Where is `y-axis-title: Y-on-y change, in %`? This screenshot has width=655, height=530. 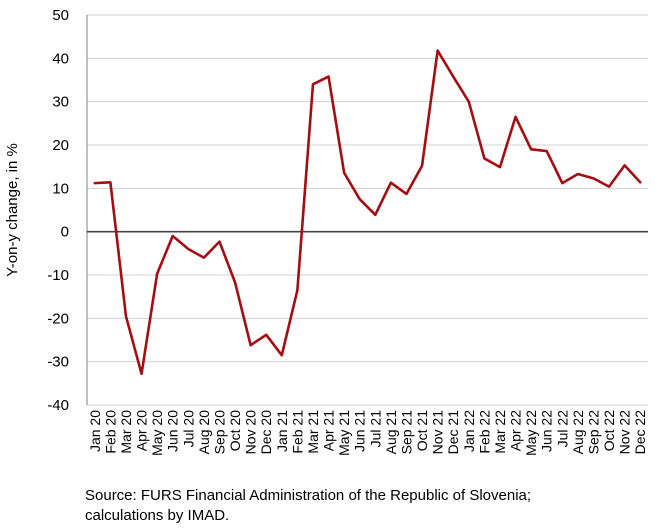 y-axis-title: Y-on-y change, in % is located at coordinates (12, 210).